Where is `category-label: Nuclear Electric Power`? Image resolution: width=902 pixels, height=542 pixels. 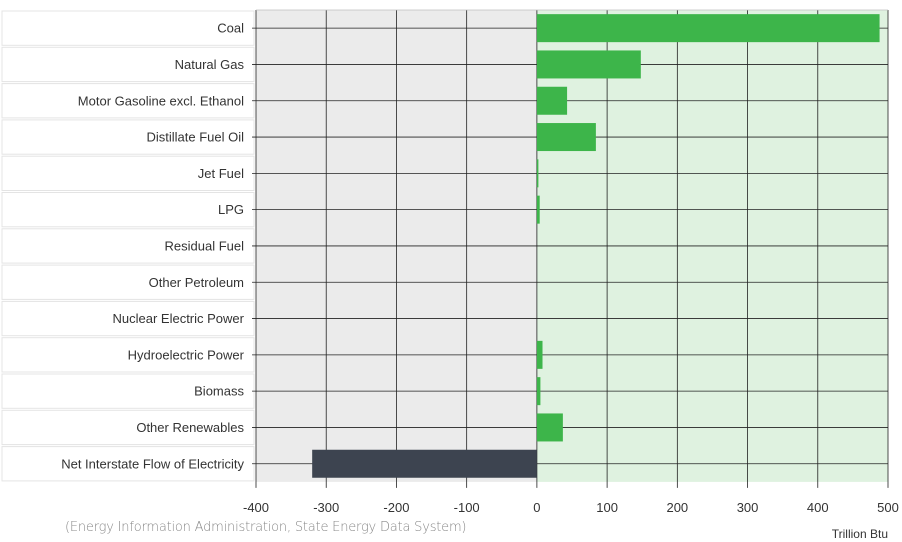
category-label: Nuclear Electric Power is located at coordinates (179, 318).